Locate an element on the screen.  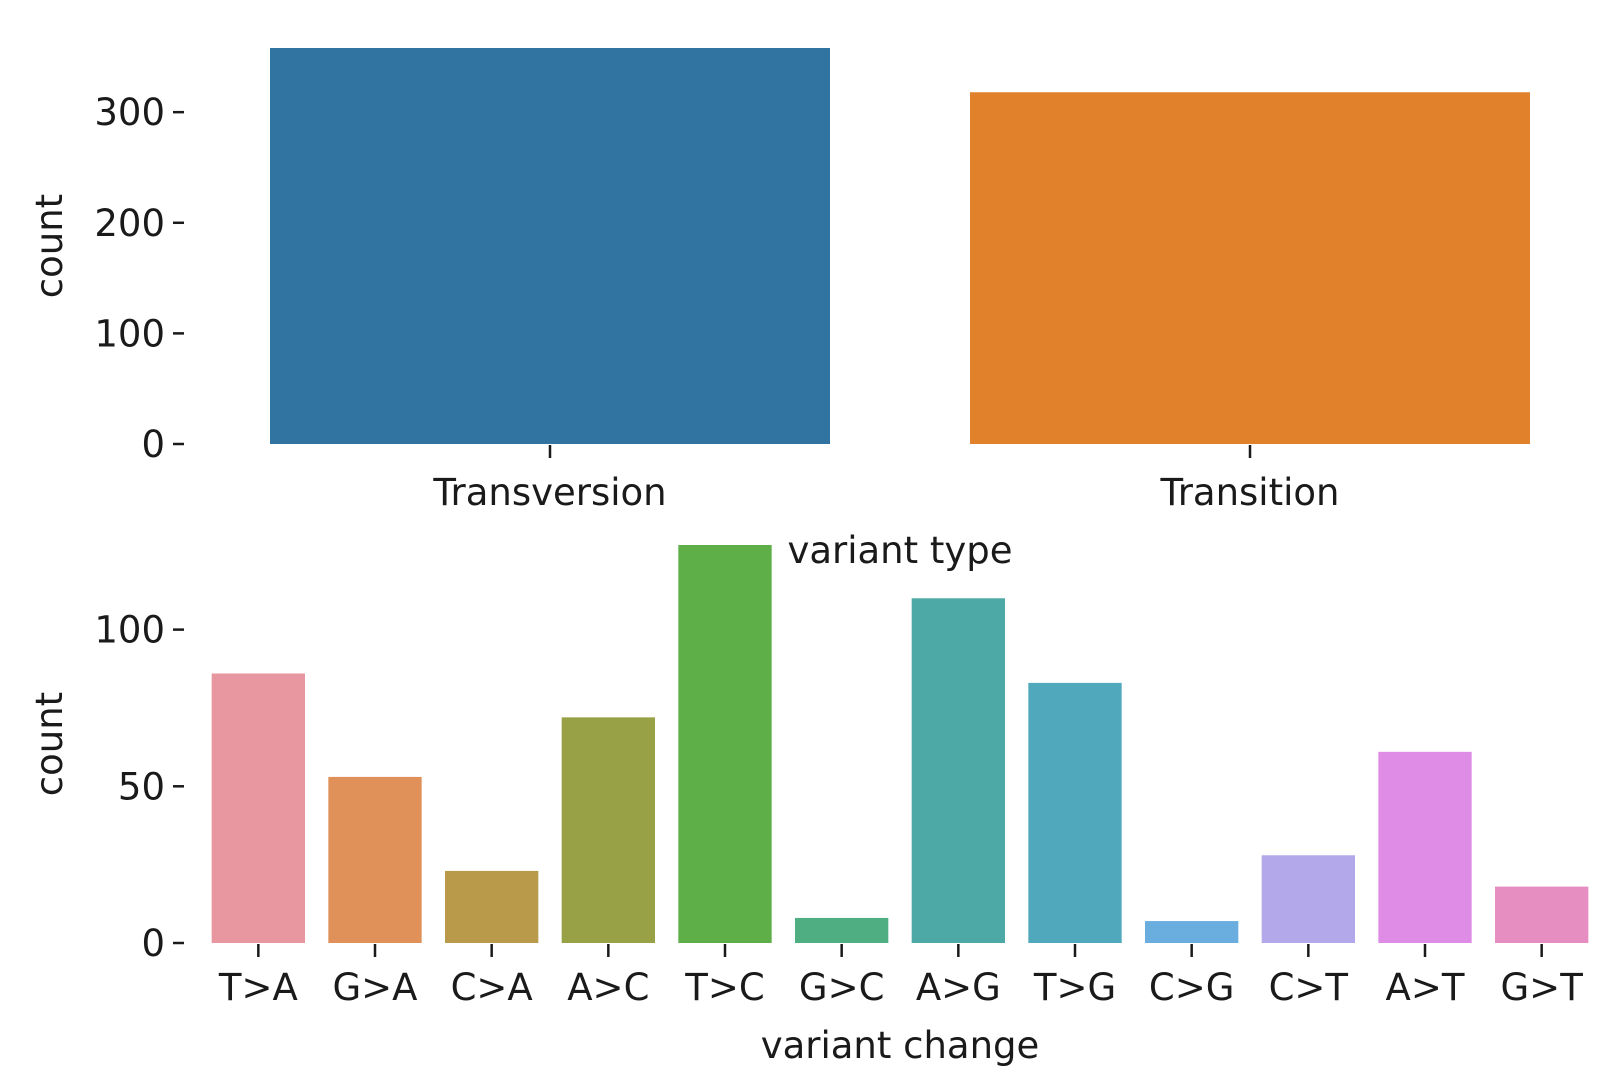
y-tick-label: 200 is located at coordinates (129, 223).